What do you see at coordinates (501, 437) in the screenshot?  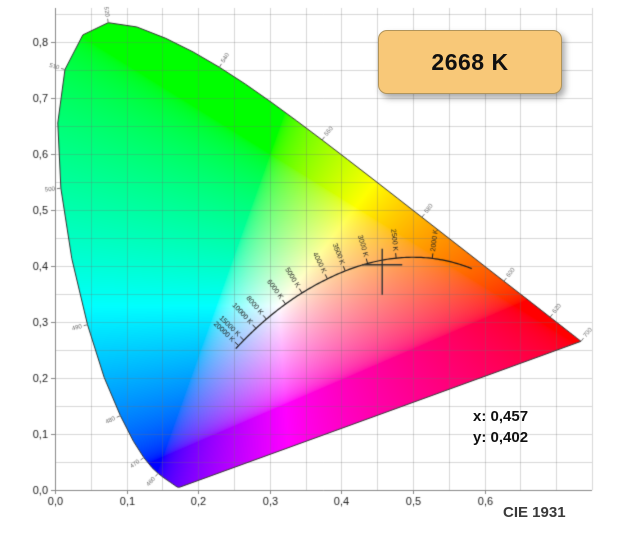 I see `y-readout: y: 0,402` at bounding box center [501, 437].